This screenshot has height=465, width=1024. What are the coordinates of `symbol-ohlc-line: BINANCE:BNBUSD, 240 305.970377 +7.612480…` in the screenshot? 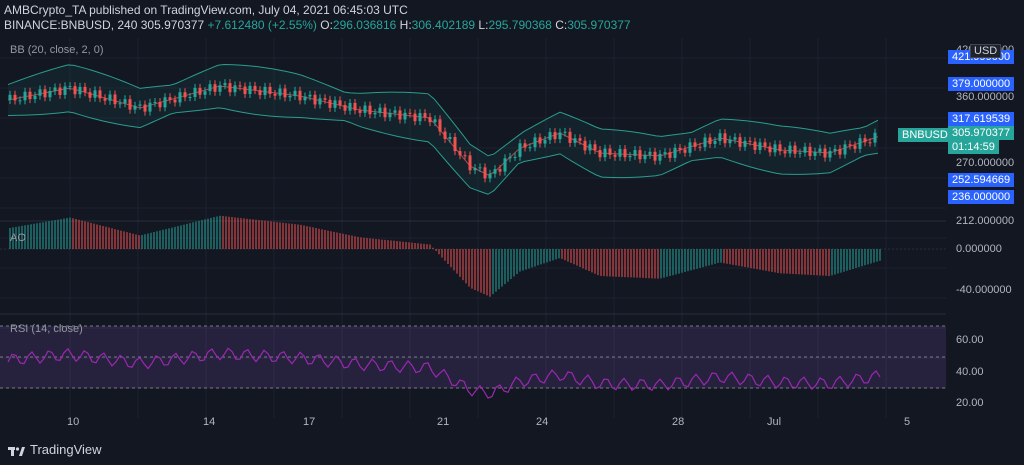 It's located at (317, 25).